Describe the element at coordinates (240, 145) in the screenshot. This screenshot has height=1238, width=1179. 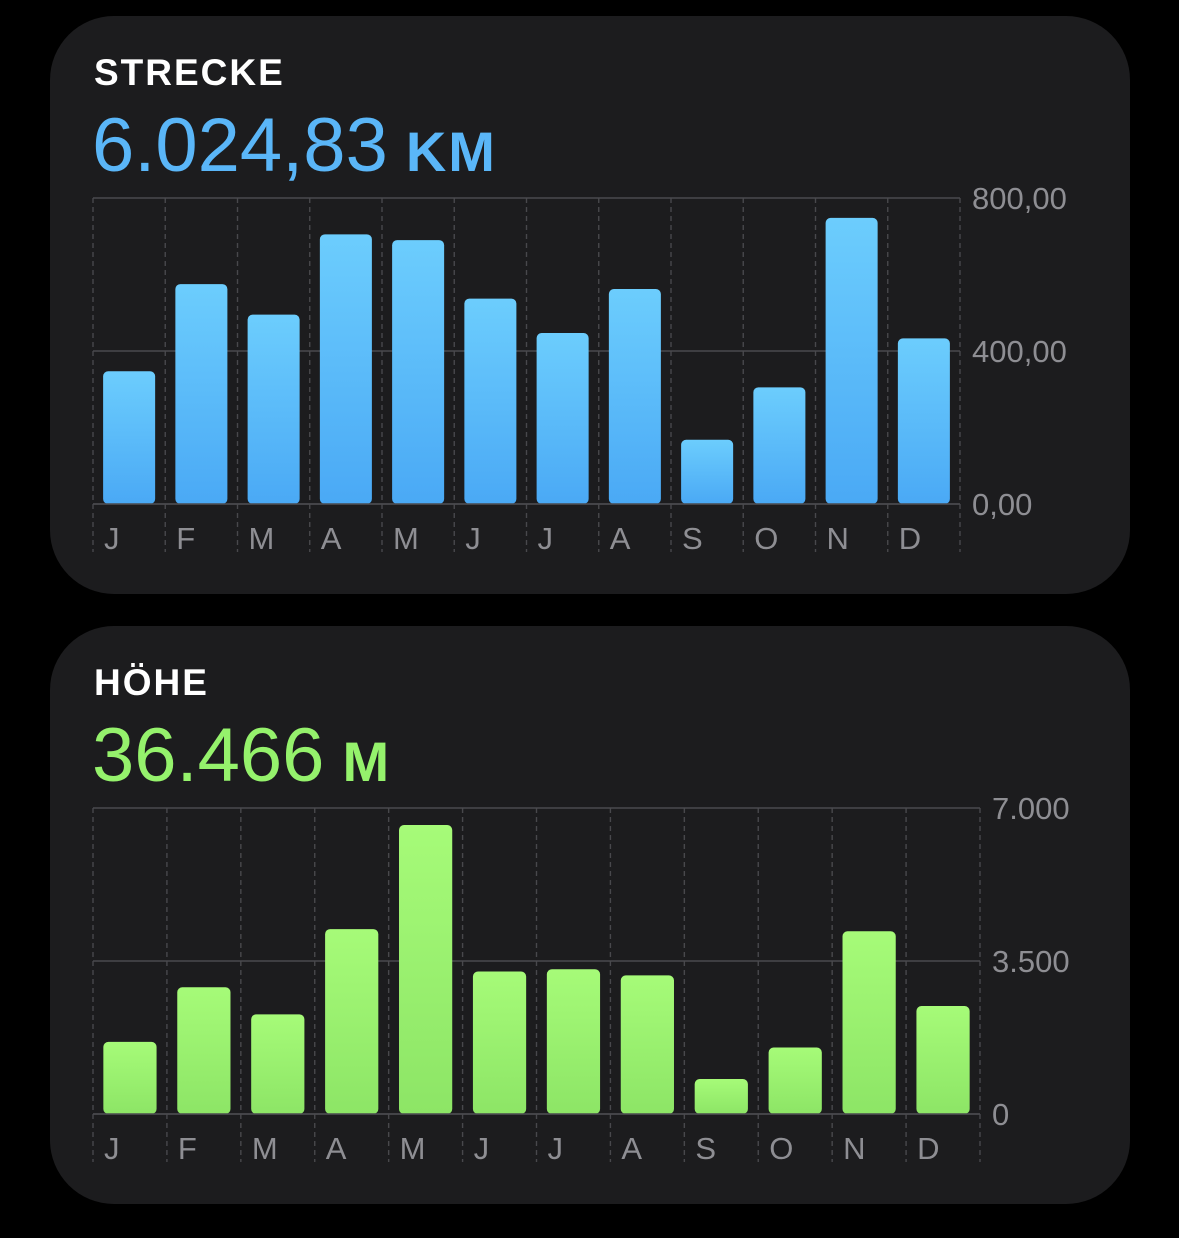
I see `distance-total-value: 6.024,83` at that location.